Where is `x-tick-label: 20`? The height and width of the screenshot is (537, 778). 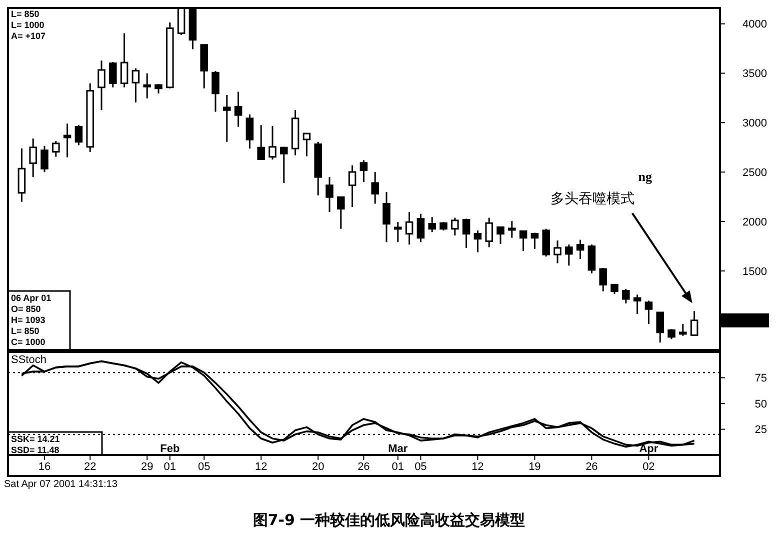 x-tick-label: 20 is located at coordinates (318, 467).